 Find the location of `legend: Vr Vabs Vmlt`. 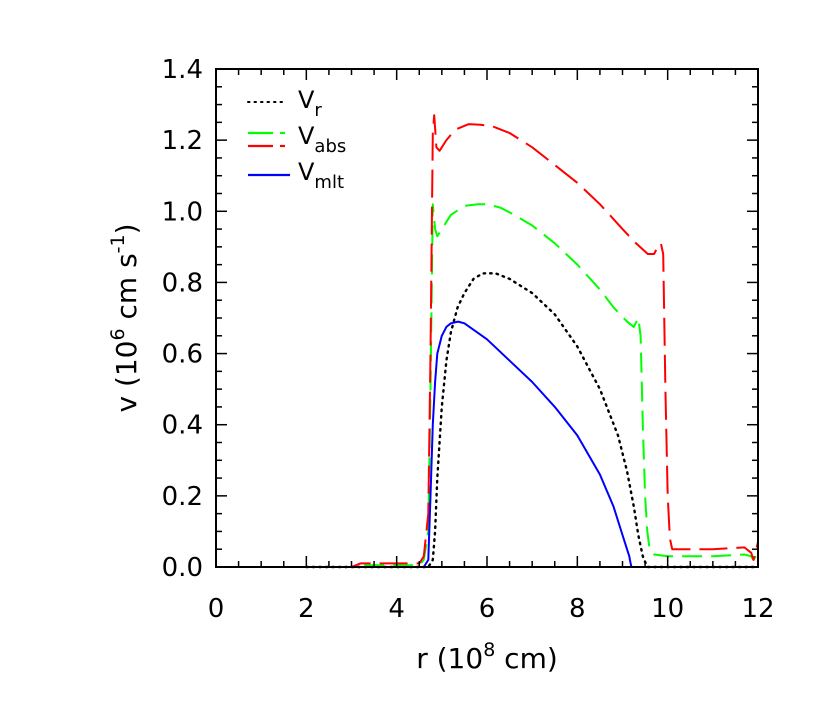

legend: Vr Vabs Vmlt is located at coordinates (296, 139).